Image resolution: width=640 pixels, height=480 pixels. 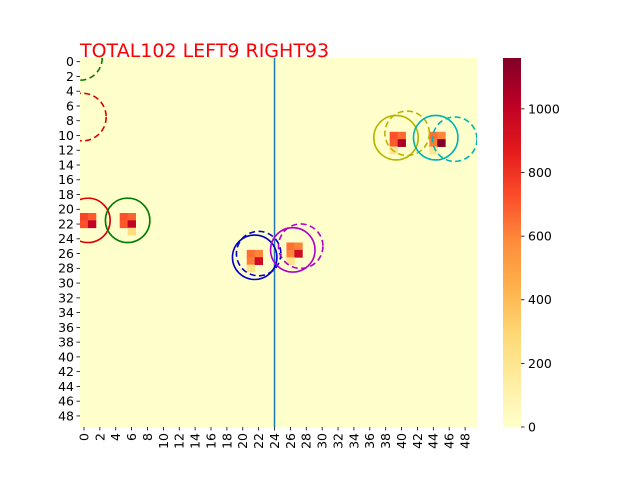 I want to click on y-tick-label: 16, so click(x=66, y=179).